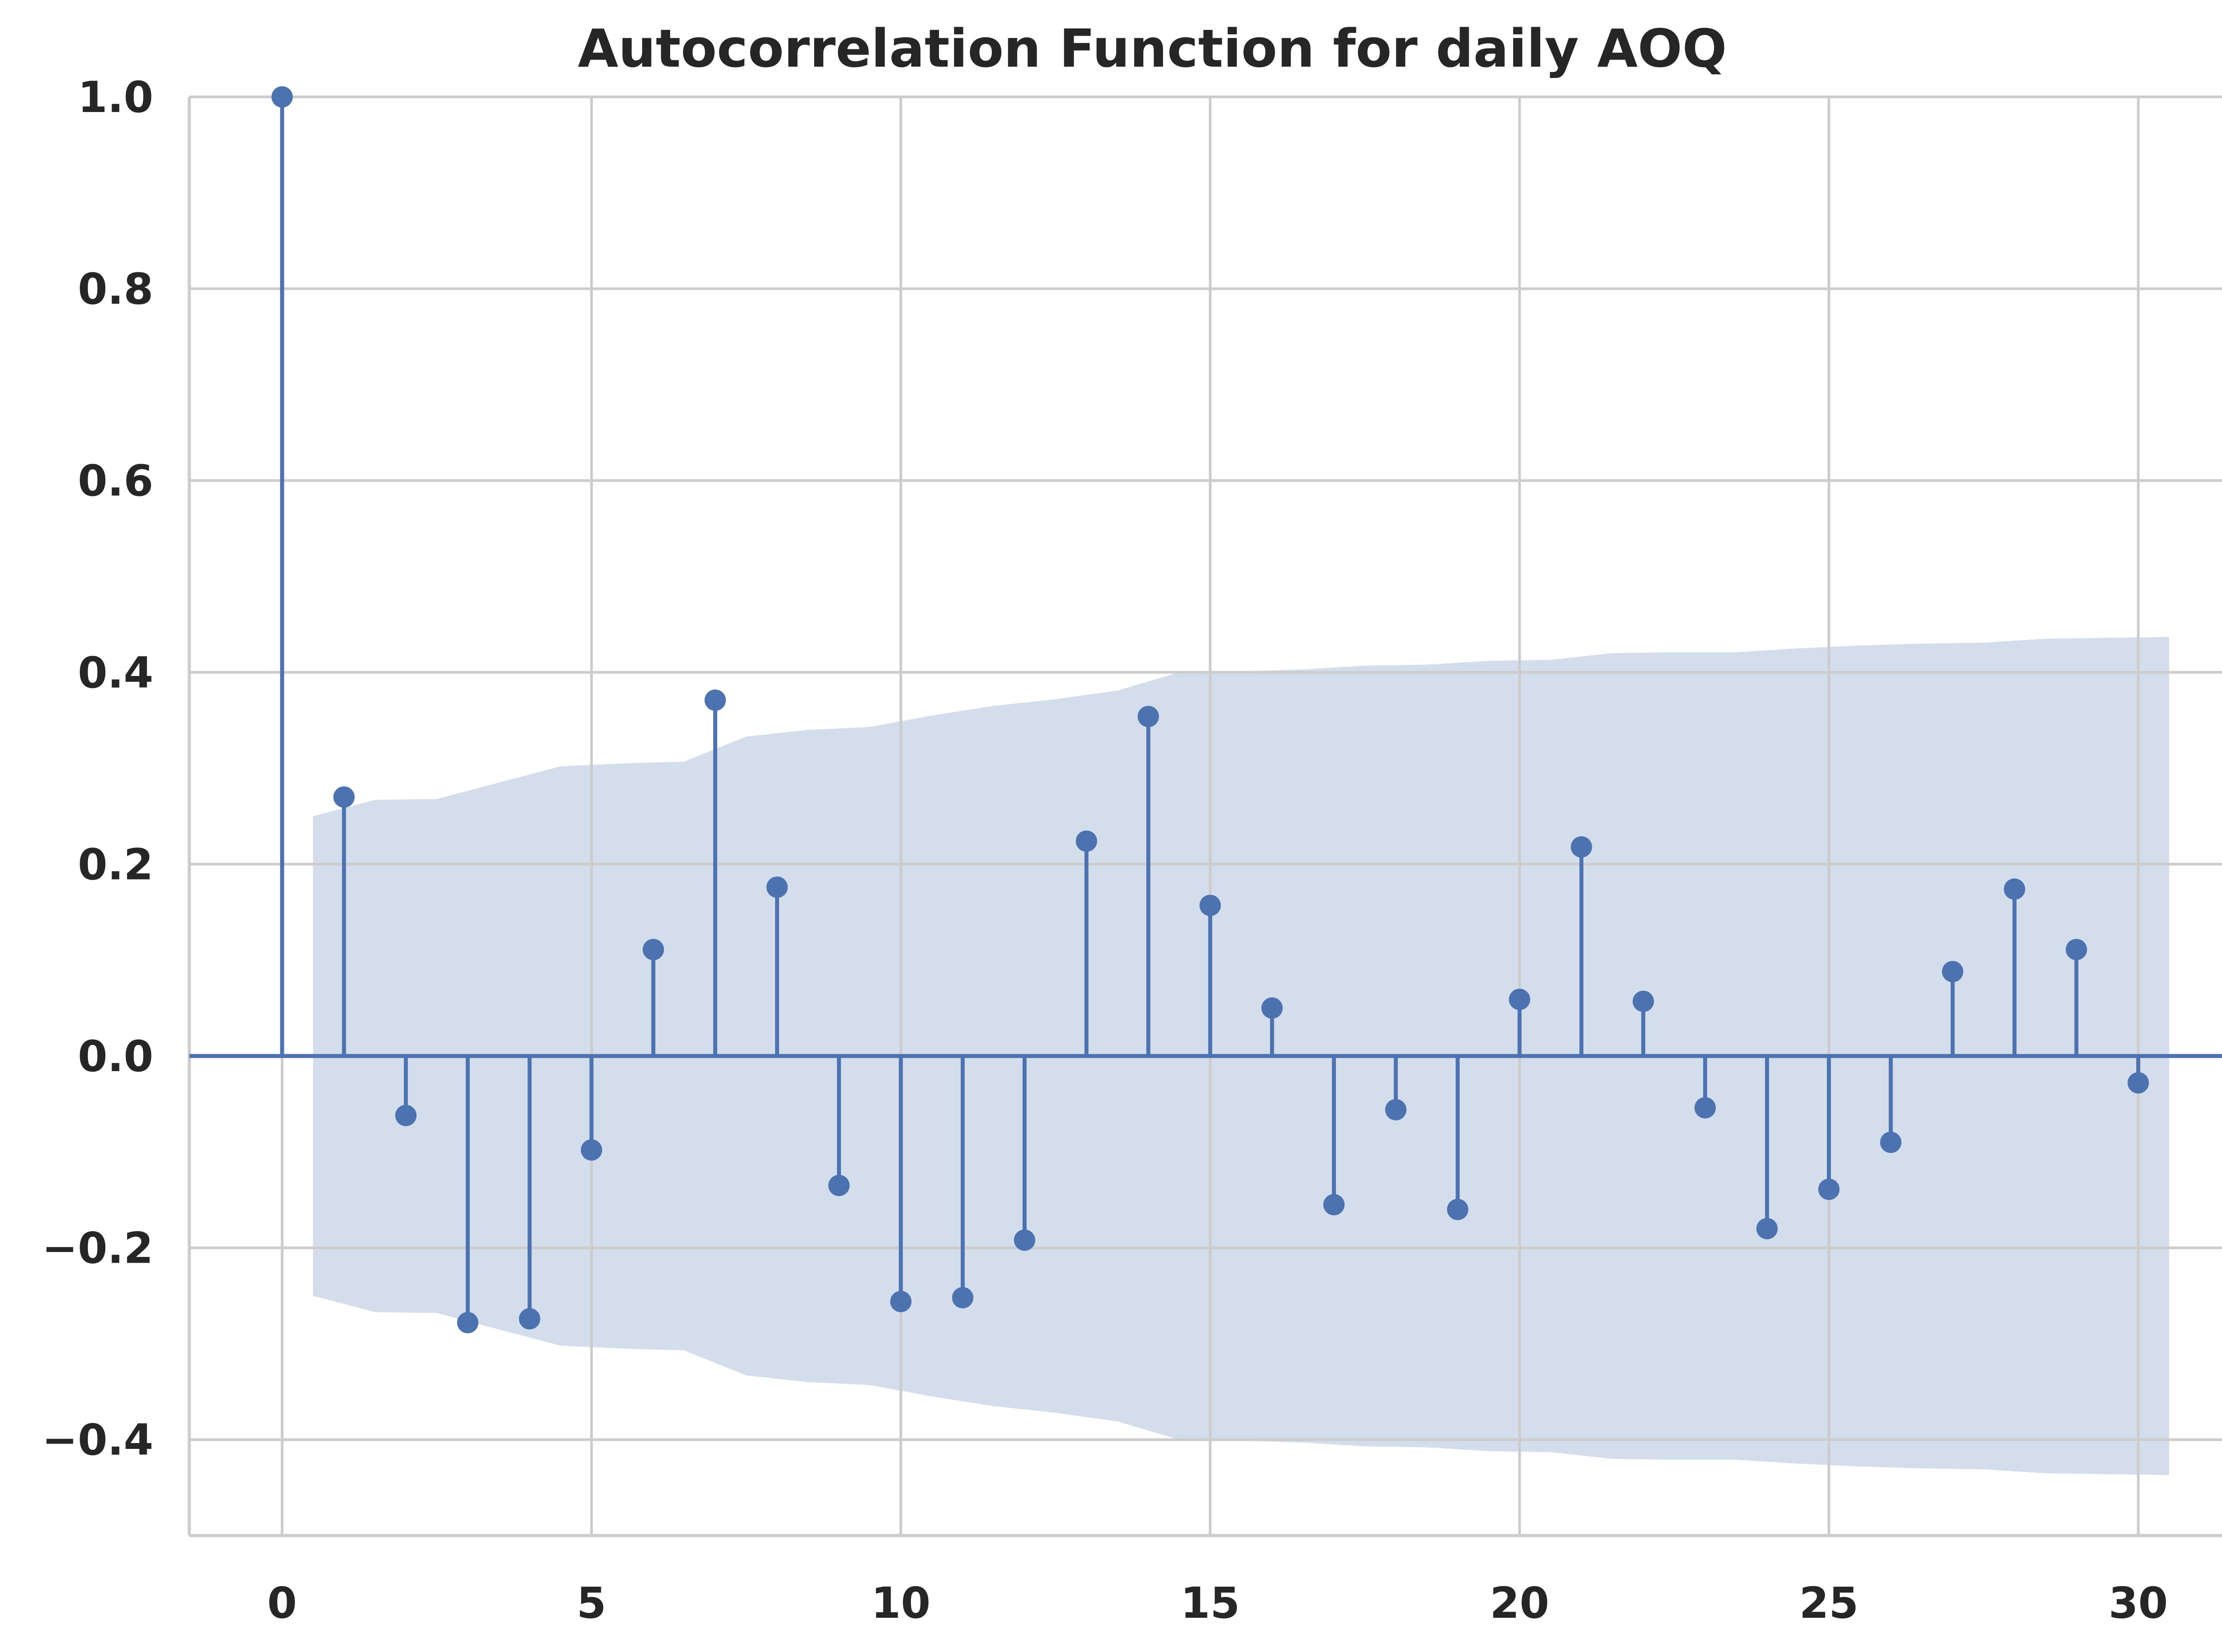  What do you see at coordinates (1520, 1603) in the screenshot?
I see `x-tick-label: 20` at bounding box center [1520, 1603].